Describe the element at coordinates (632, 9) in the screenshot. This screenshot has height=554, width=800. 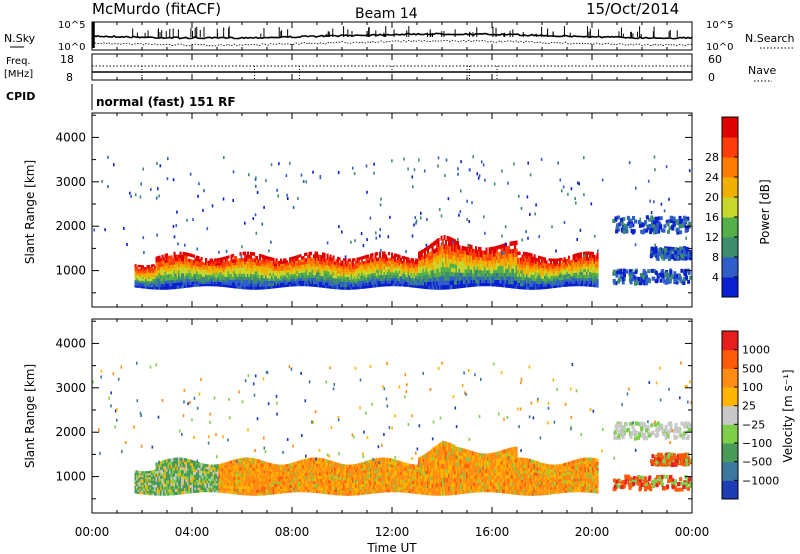
I see `date-title: 15/Oct/2014` at that location.